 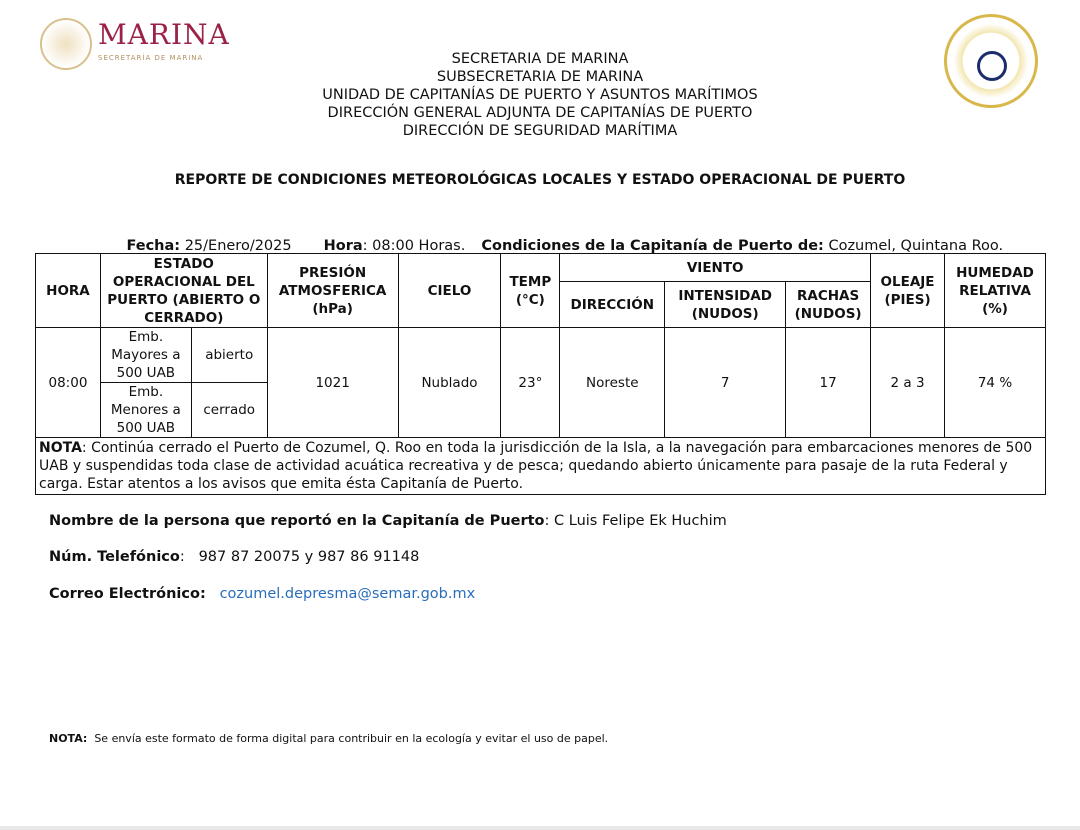 What do you see at coordinates (332, 382) in the screenshot?
I see `cell-presion: 1021` at bounding box center [332, 382].